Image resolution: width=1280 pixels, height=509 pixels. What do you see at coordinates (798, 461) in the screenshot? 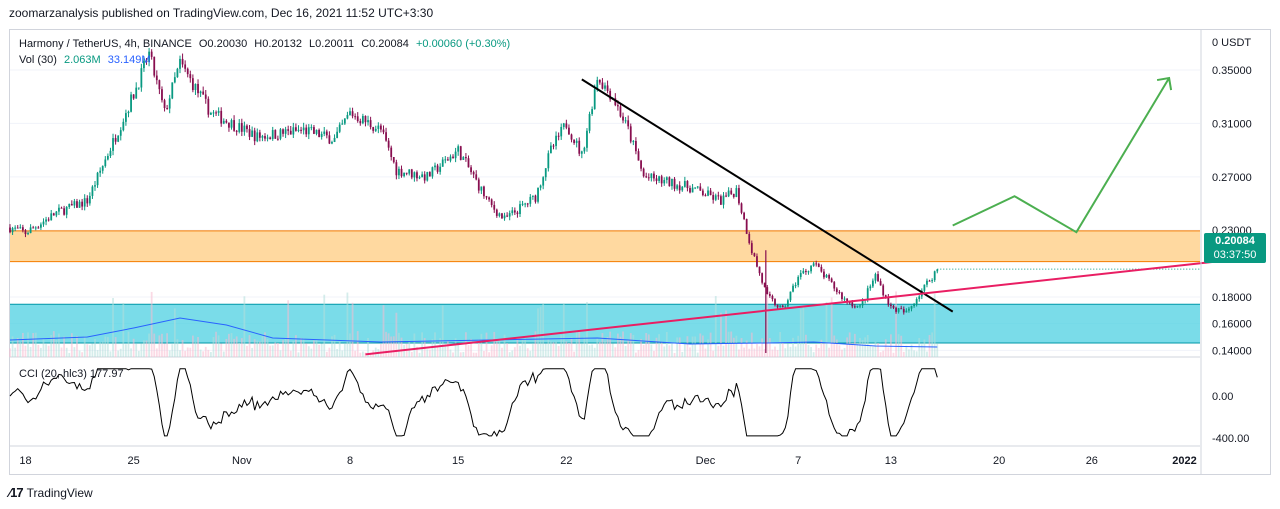
I see `time-tick-label: 7` at bounding box center [798, 461].